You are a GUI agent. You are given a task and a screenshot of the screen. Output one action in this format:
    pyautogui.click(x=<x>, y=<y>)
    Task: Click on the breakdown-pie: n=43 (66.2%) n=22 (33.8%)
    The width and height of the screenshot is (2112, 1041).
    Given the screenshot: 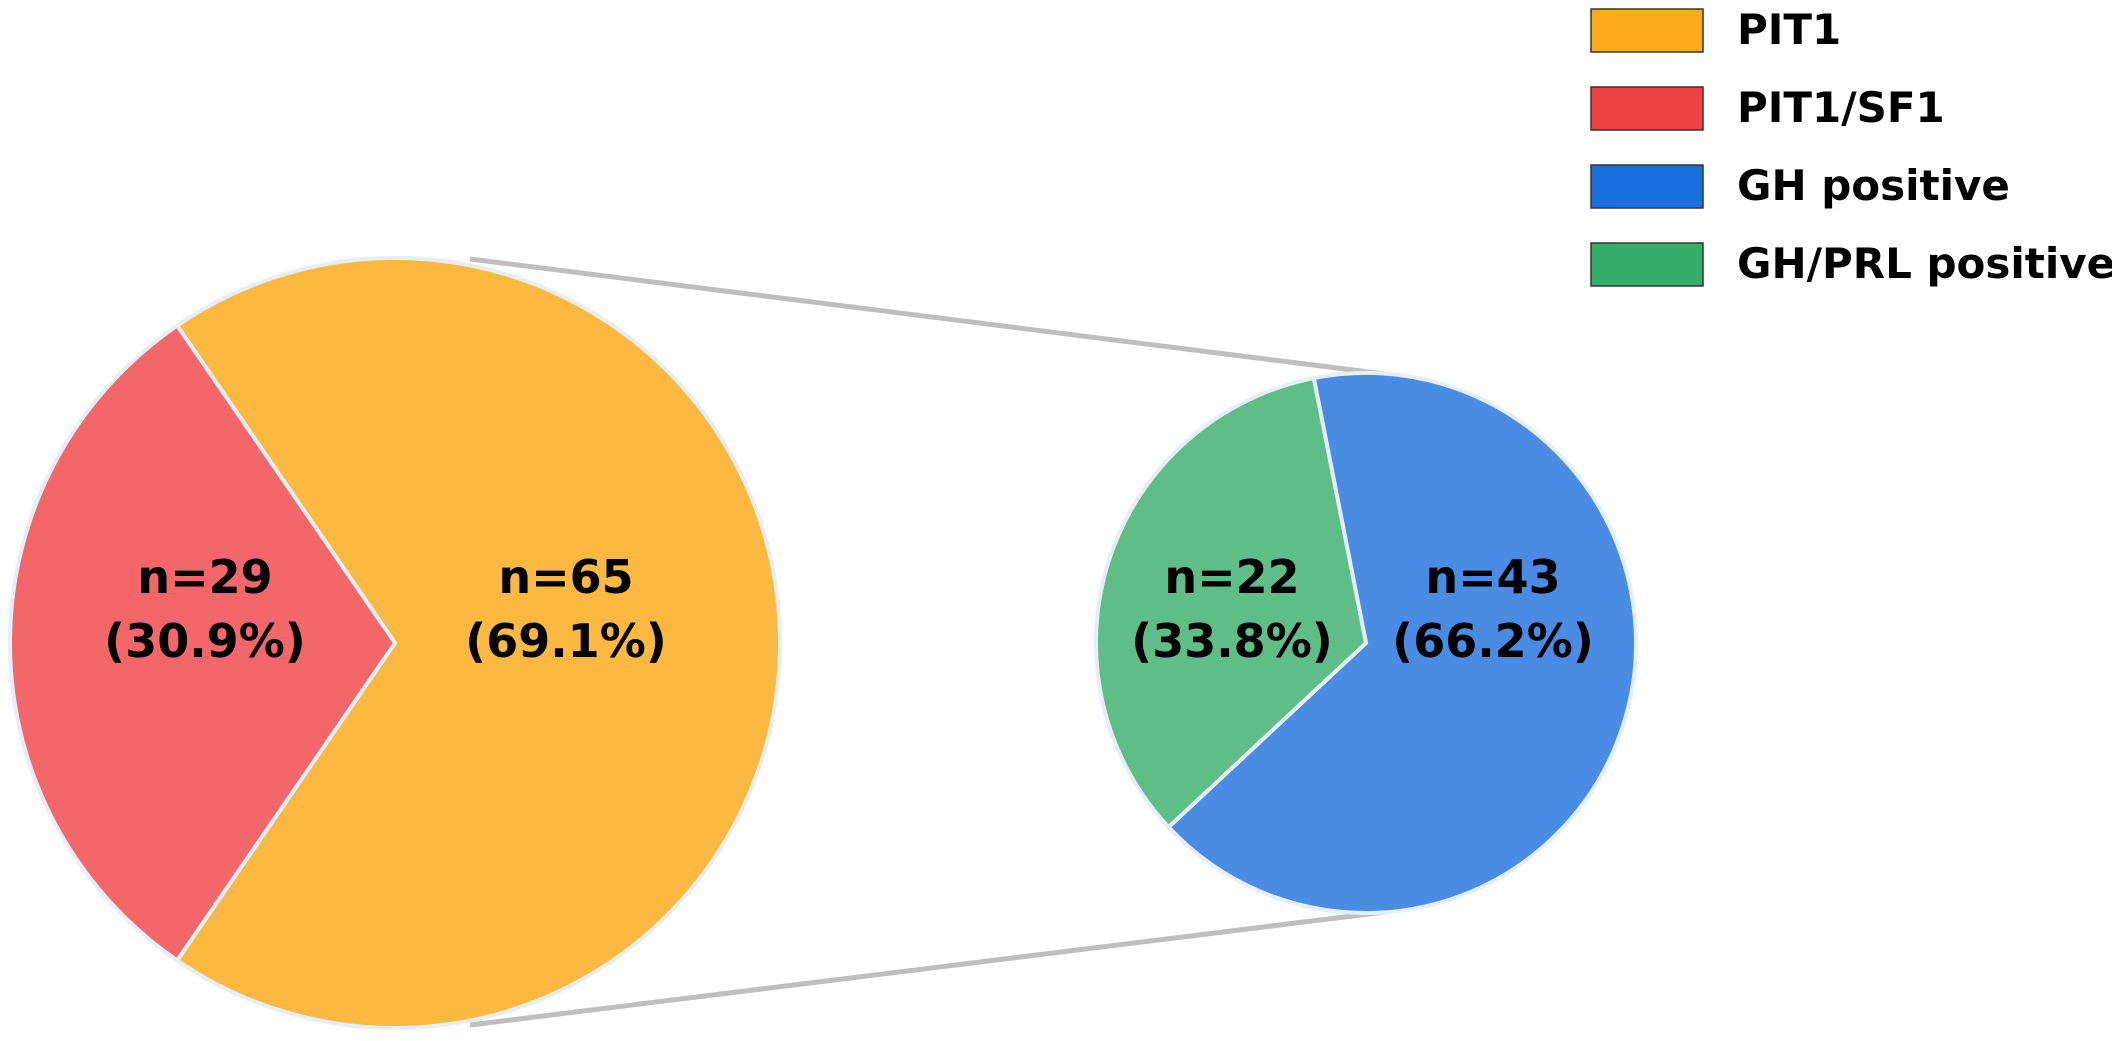 What is the action you would take?
    pyautogui.click(x=1366, y=643)
    